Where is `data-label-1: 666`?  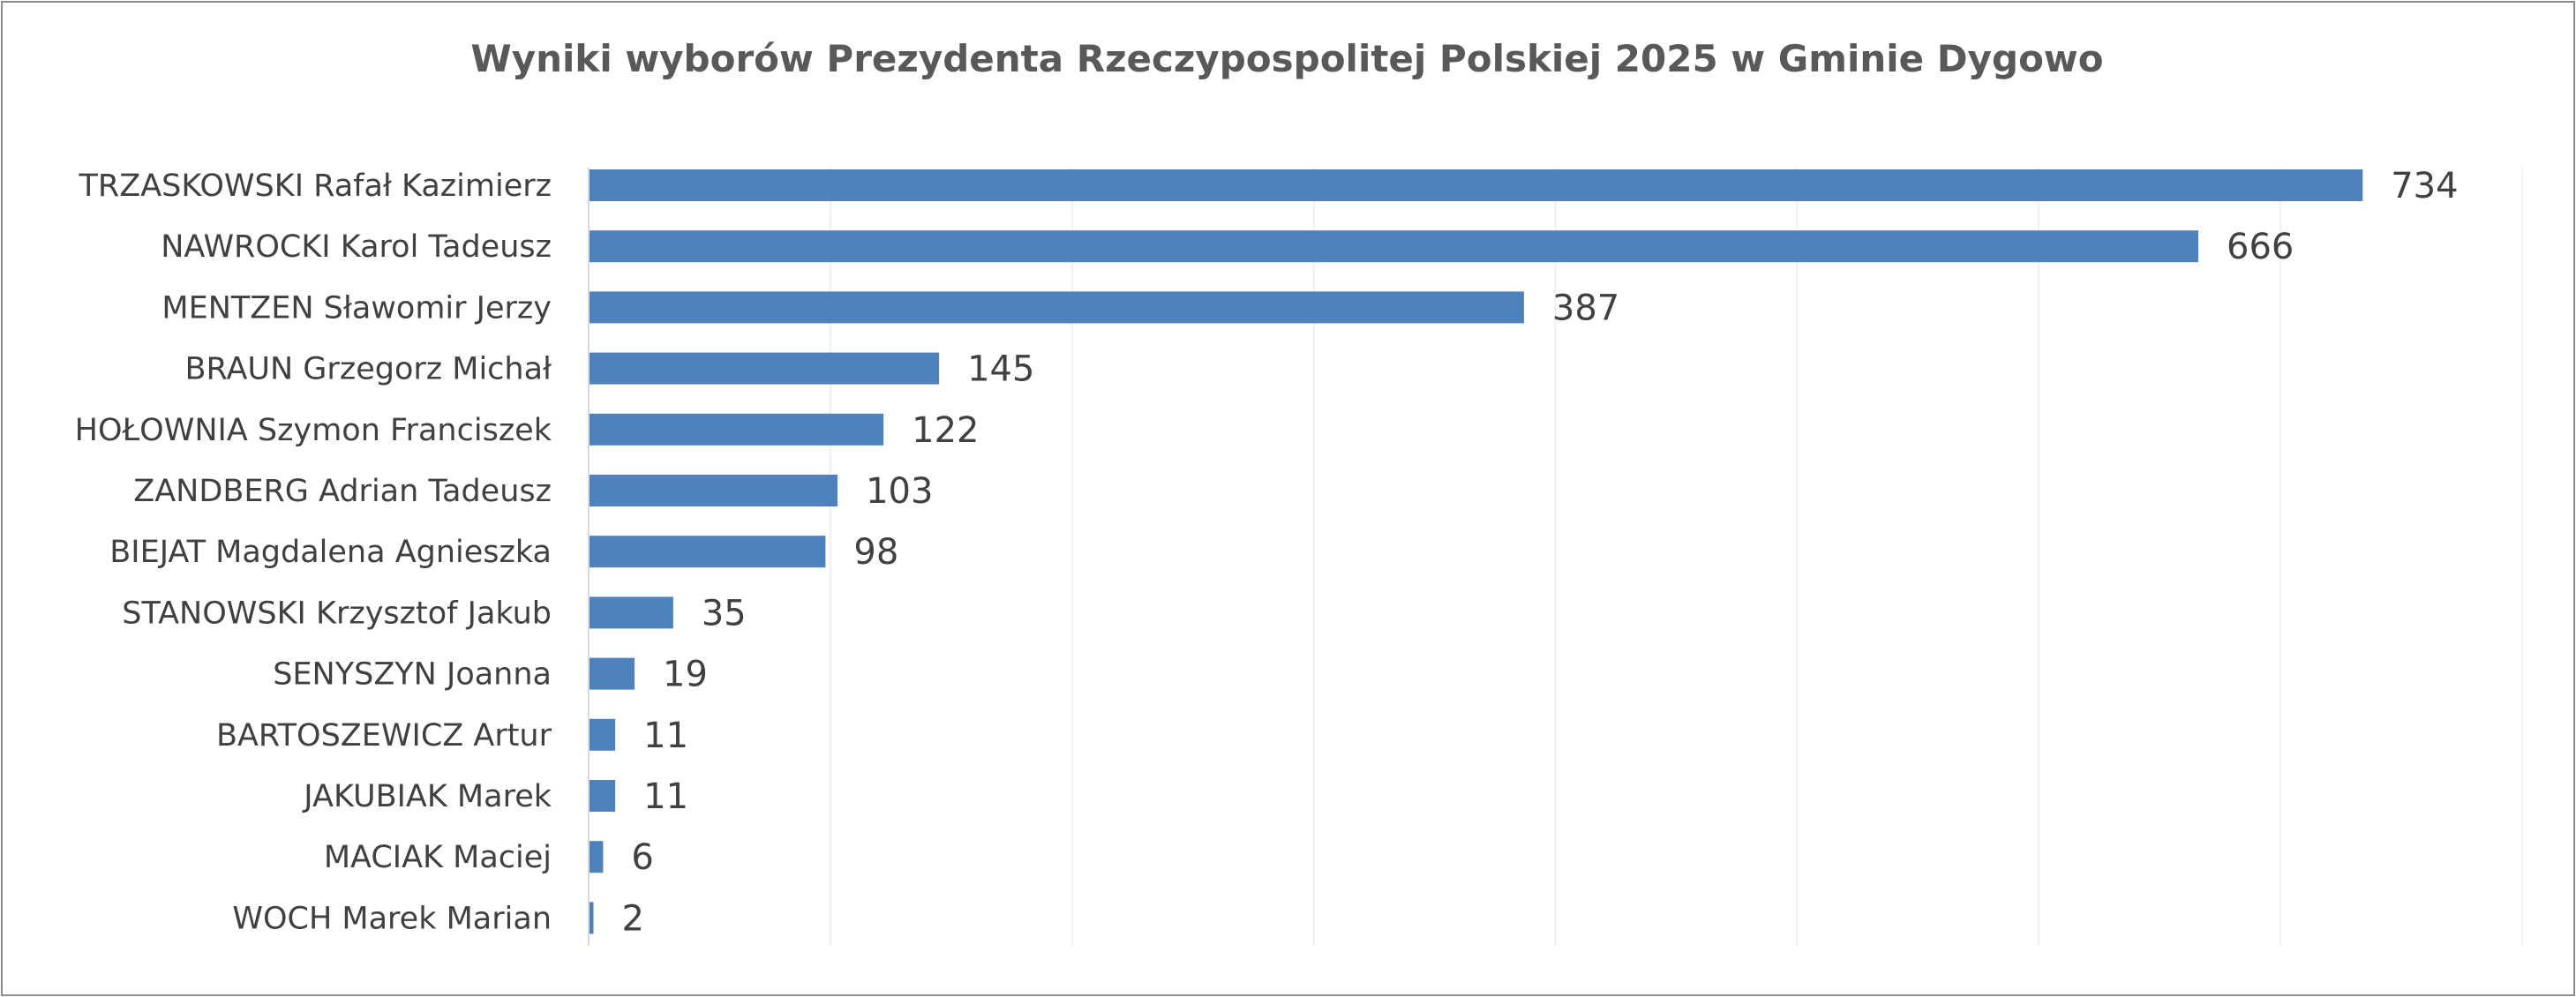
data-label-1: 666 is located at coordinates (2260, 247).